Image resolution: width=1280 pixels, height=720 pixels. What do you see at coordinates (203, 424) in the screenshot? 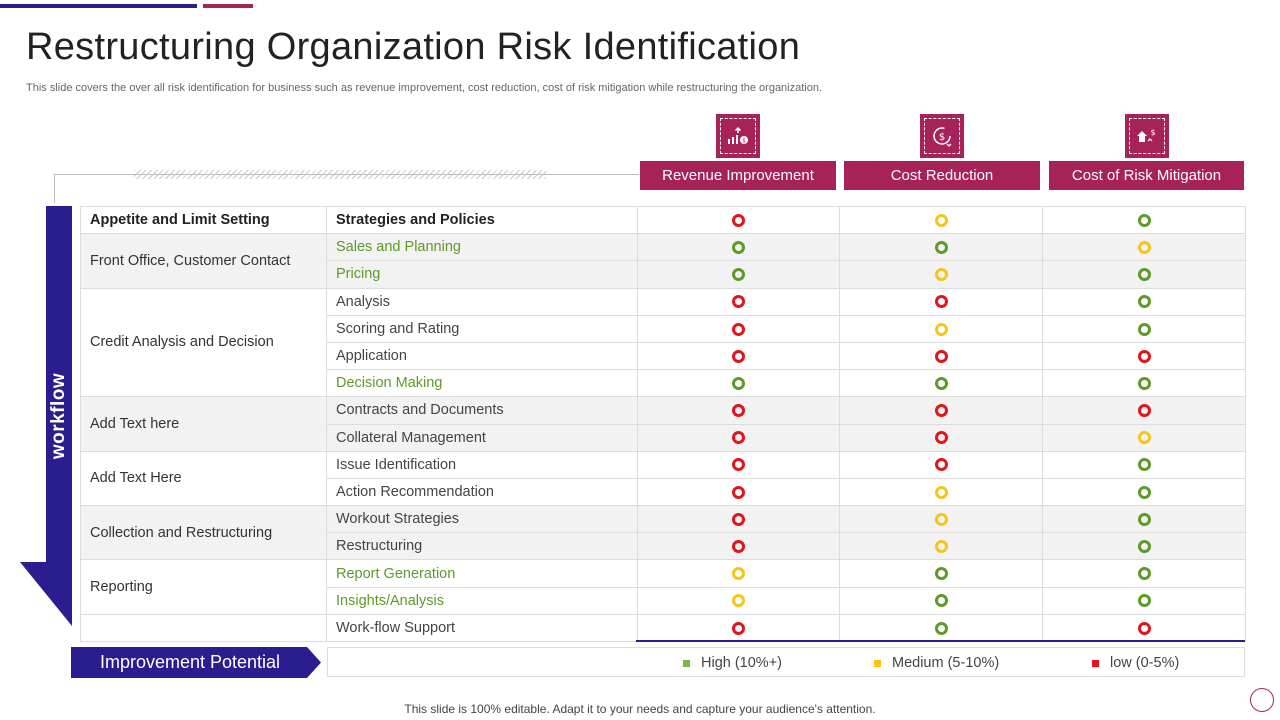
I see `group-label: Add Text here` at bounding box center [203, 424].